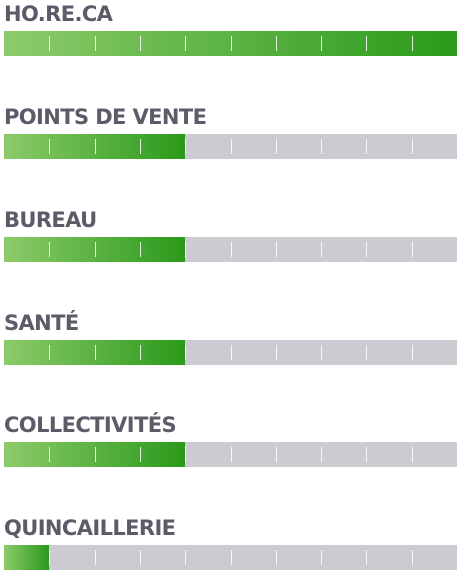  What do you see at coordinates (58, 14) in the screenshot?
I see `bar-label: HO.RE.CA` at bounding box center [58, 14].